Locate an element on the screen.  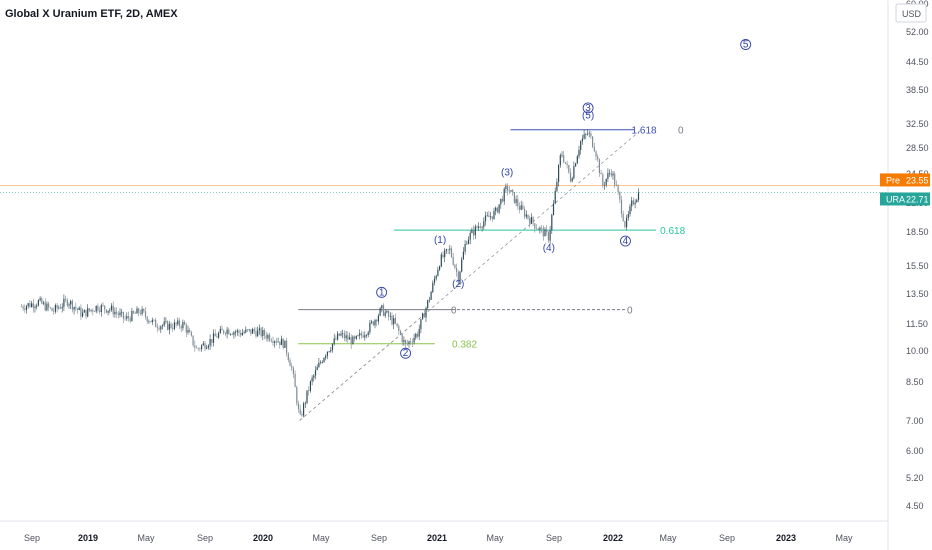
fib-level-1618-label: 1.618 is located at coordinates (644, 131).